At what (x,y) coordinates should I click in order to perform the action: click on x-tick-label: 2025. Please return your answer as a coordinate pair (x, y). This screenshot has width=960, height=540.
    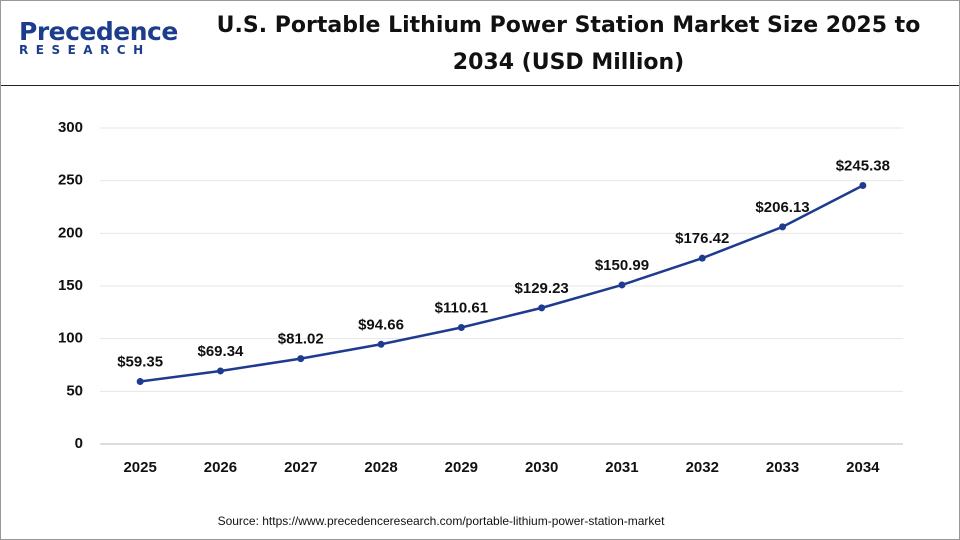
    Looking at the image, I should click on (139, 467).